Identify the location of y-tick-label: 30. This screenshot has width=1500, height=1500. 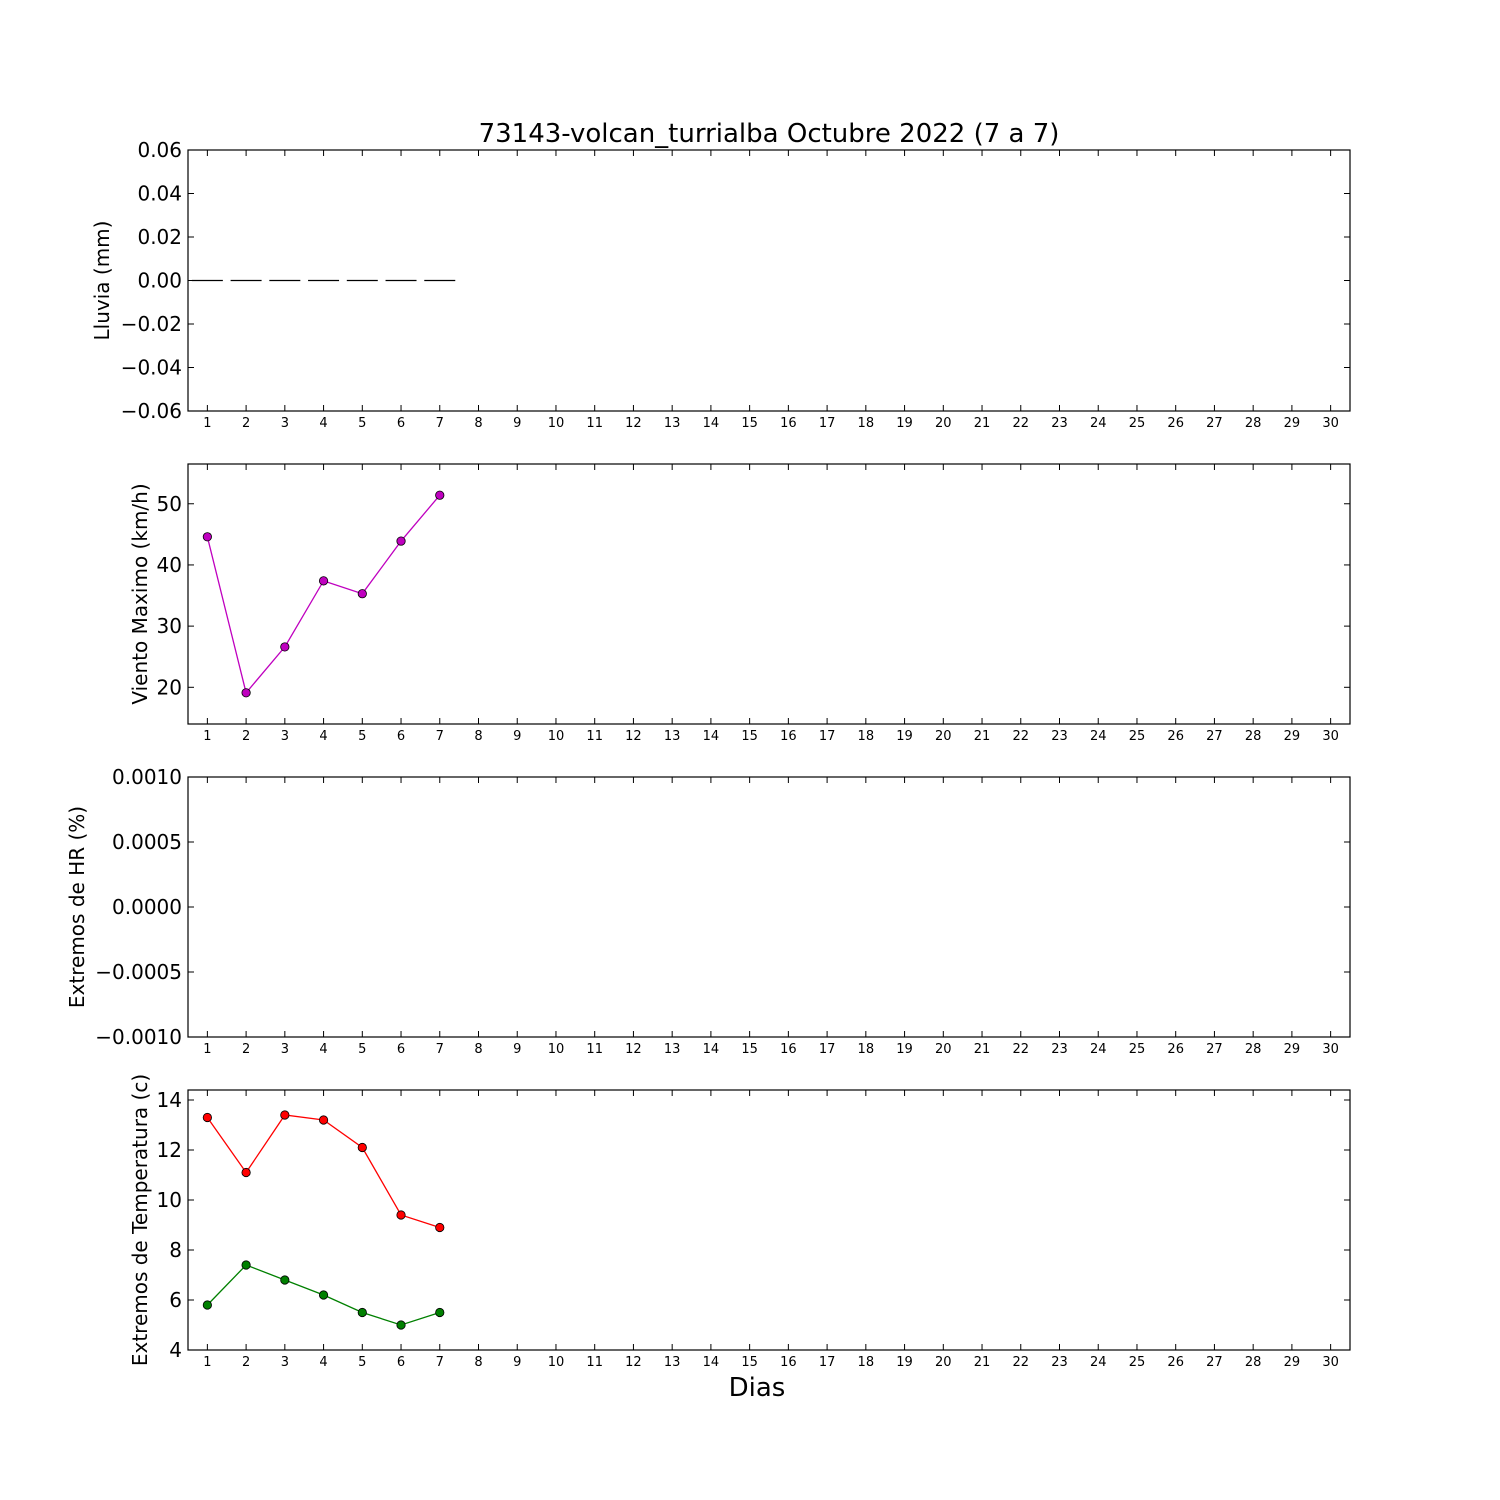
(169, 626).